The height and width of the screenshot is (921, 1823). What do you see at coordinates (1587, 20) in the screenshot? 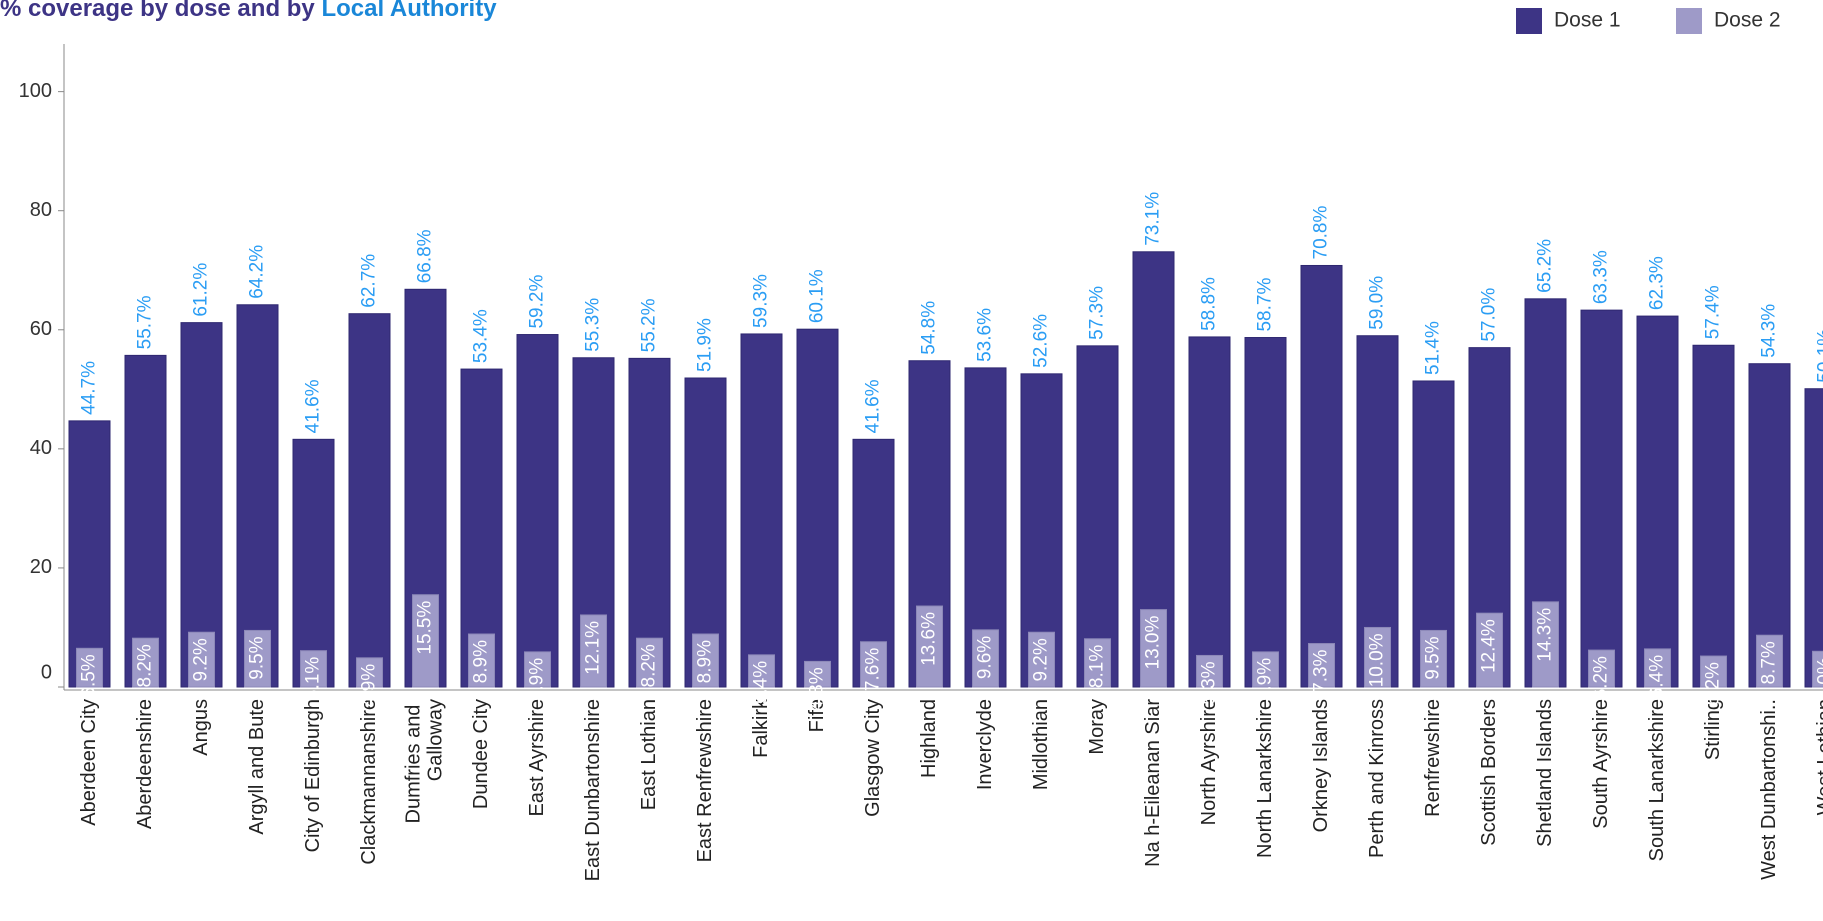
I see `legend-label: Dose 1` at bounding box center [1587, 20].